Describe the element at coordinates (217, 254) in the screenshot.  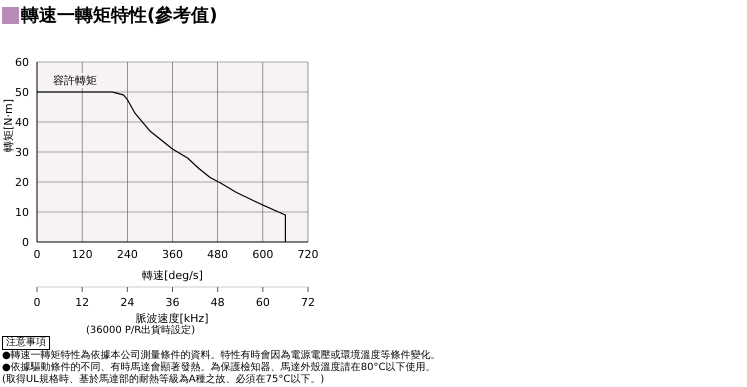
I see `x-tick-label: 480` at that location.